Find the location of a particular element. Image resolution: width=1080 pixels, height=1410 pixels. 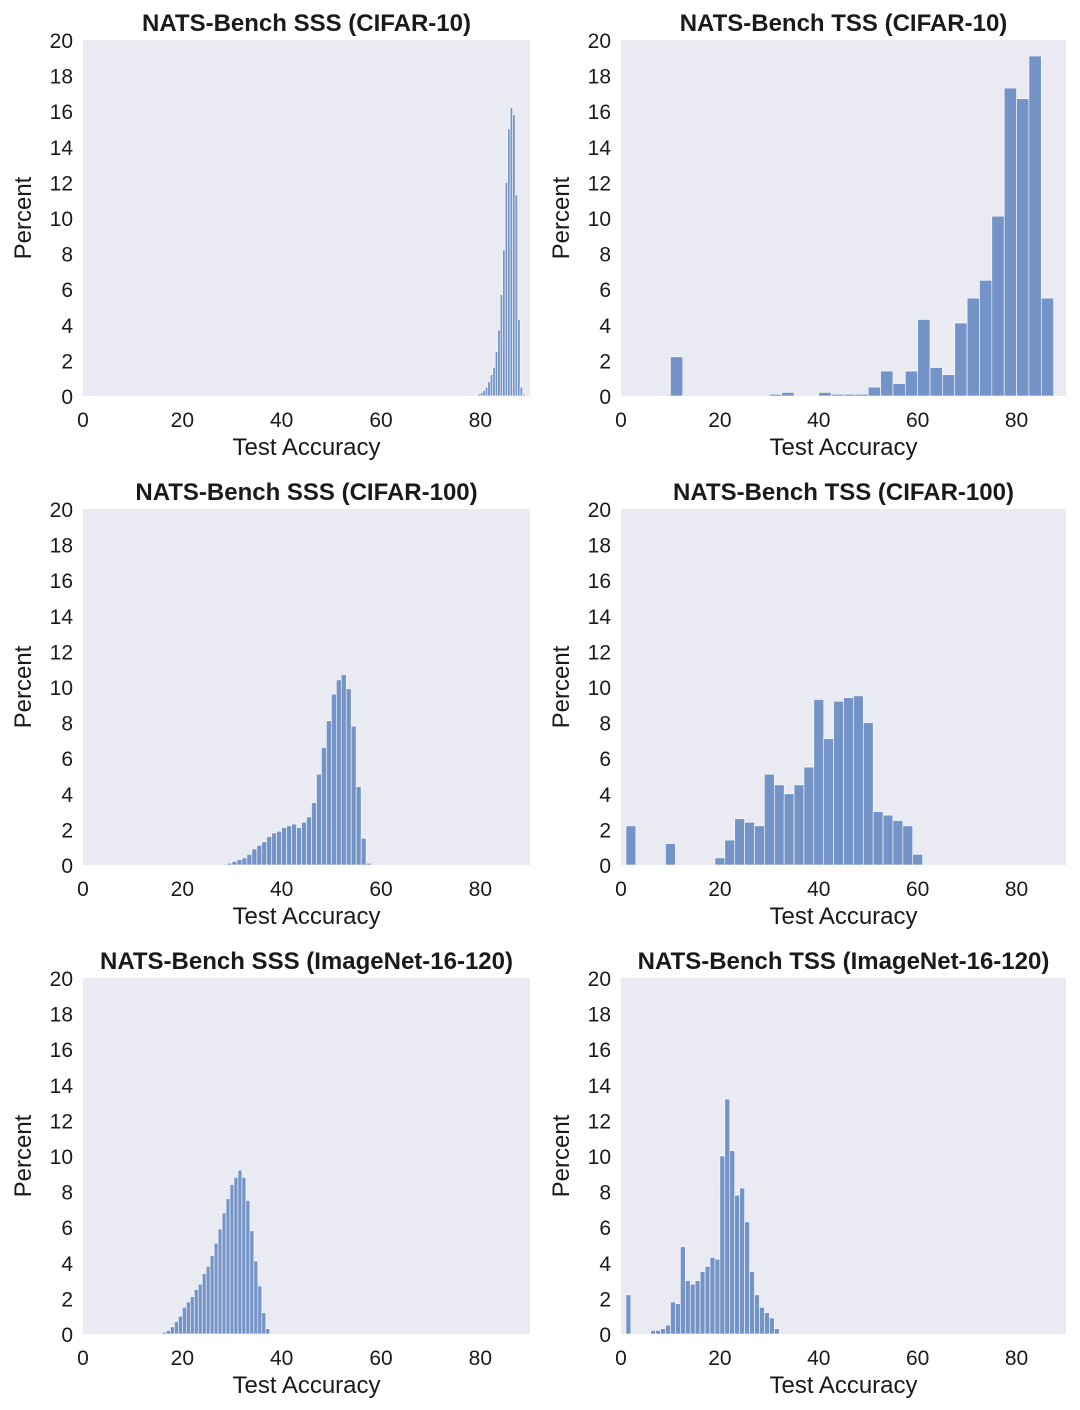

y-tick-label: 2 is located at coordinates (67, 361).